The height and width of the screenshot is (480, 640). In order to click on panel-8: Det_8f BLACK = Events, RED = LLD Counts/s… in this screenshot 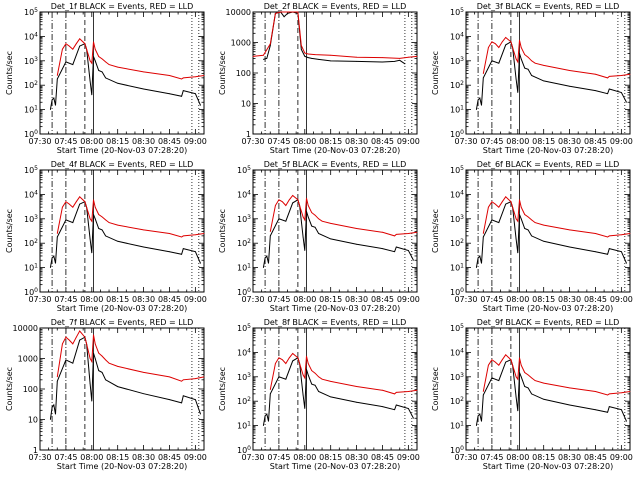, I will do `click(319, 394)`.